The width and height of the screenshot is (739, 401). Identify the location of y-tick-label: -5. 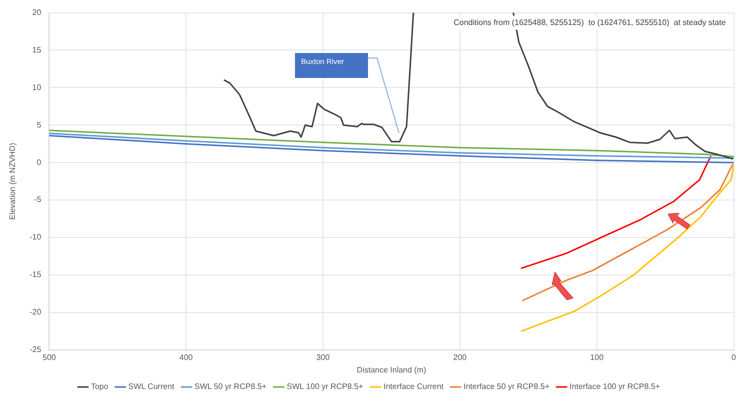
(38, 199).